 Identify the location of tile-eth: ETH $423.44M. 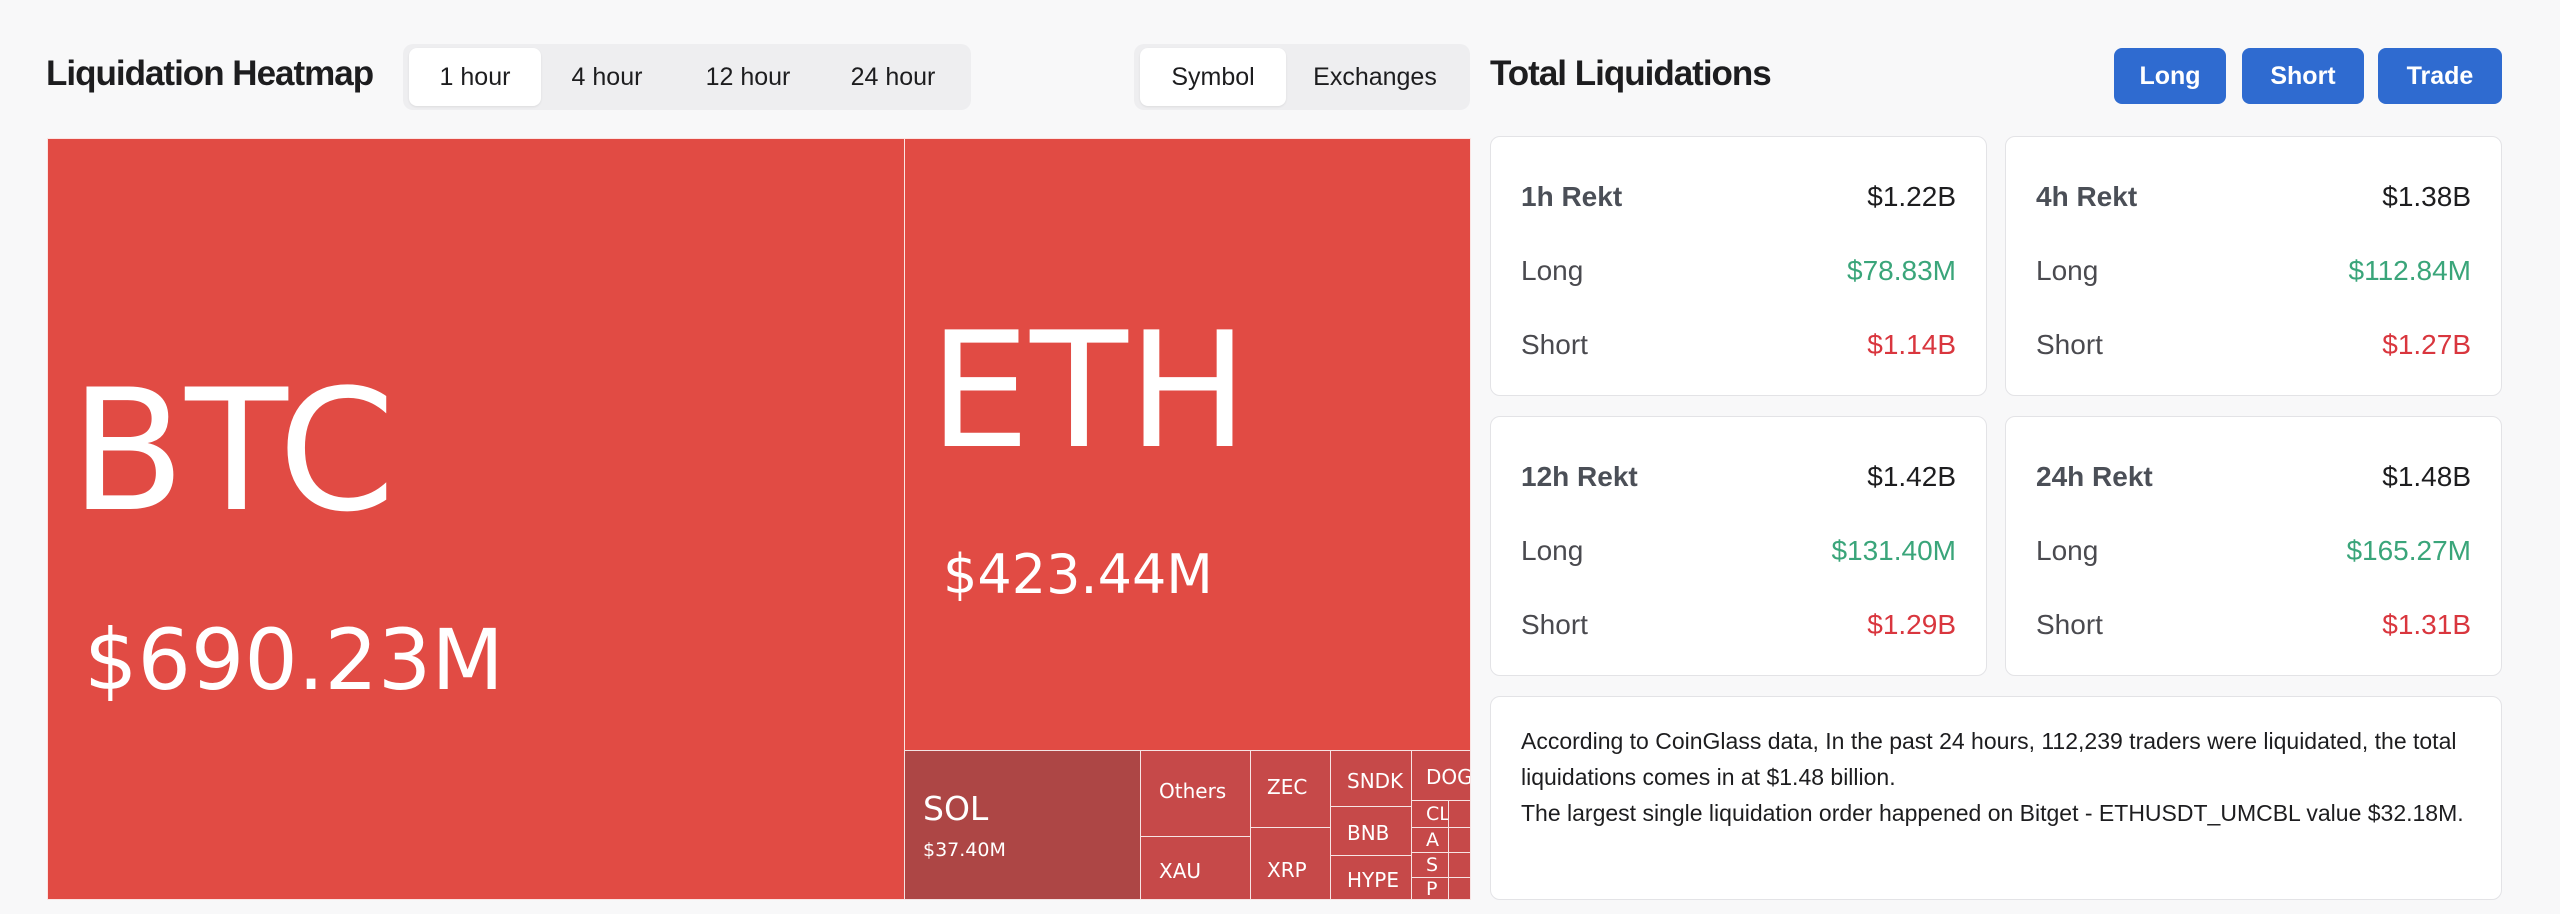
(1187, 444).